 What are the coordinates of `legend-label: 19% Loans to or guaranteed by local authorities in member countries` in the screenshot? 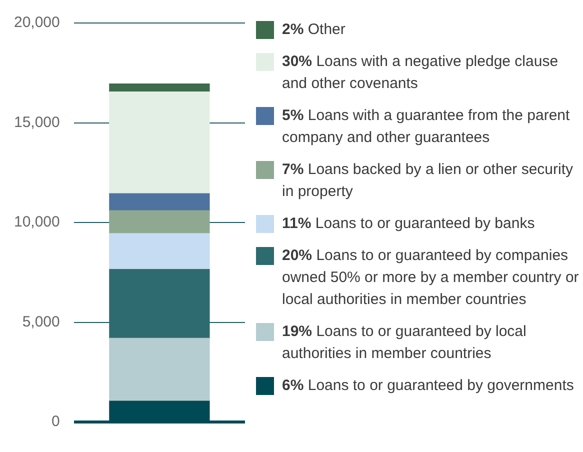 It's located at (405, 343).